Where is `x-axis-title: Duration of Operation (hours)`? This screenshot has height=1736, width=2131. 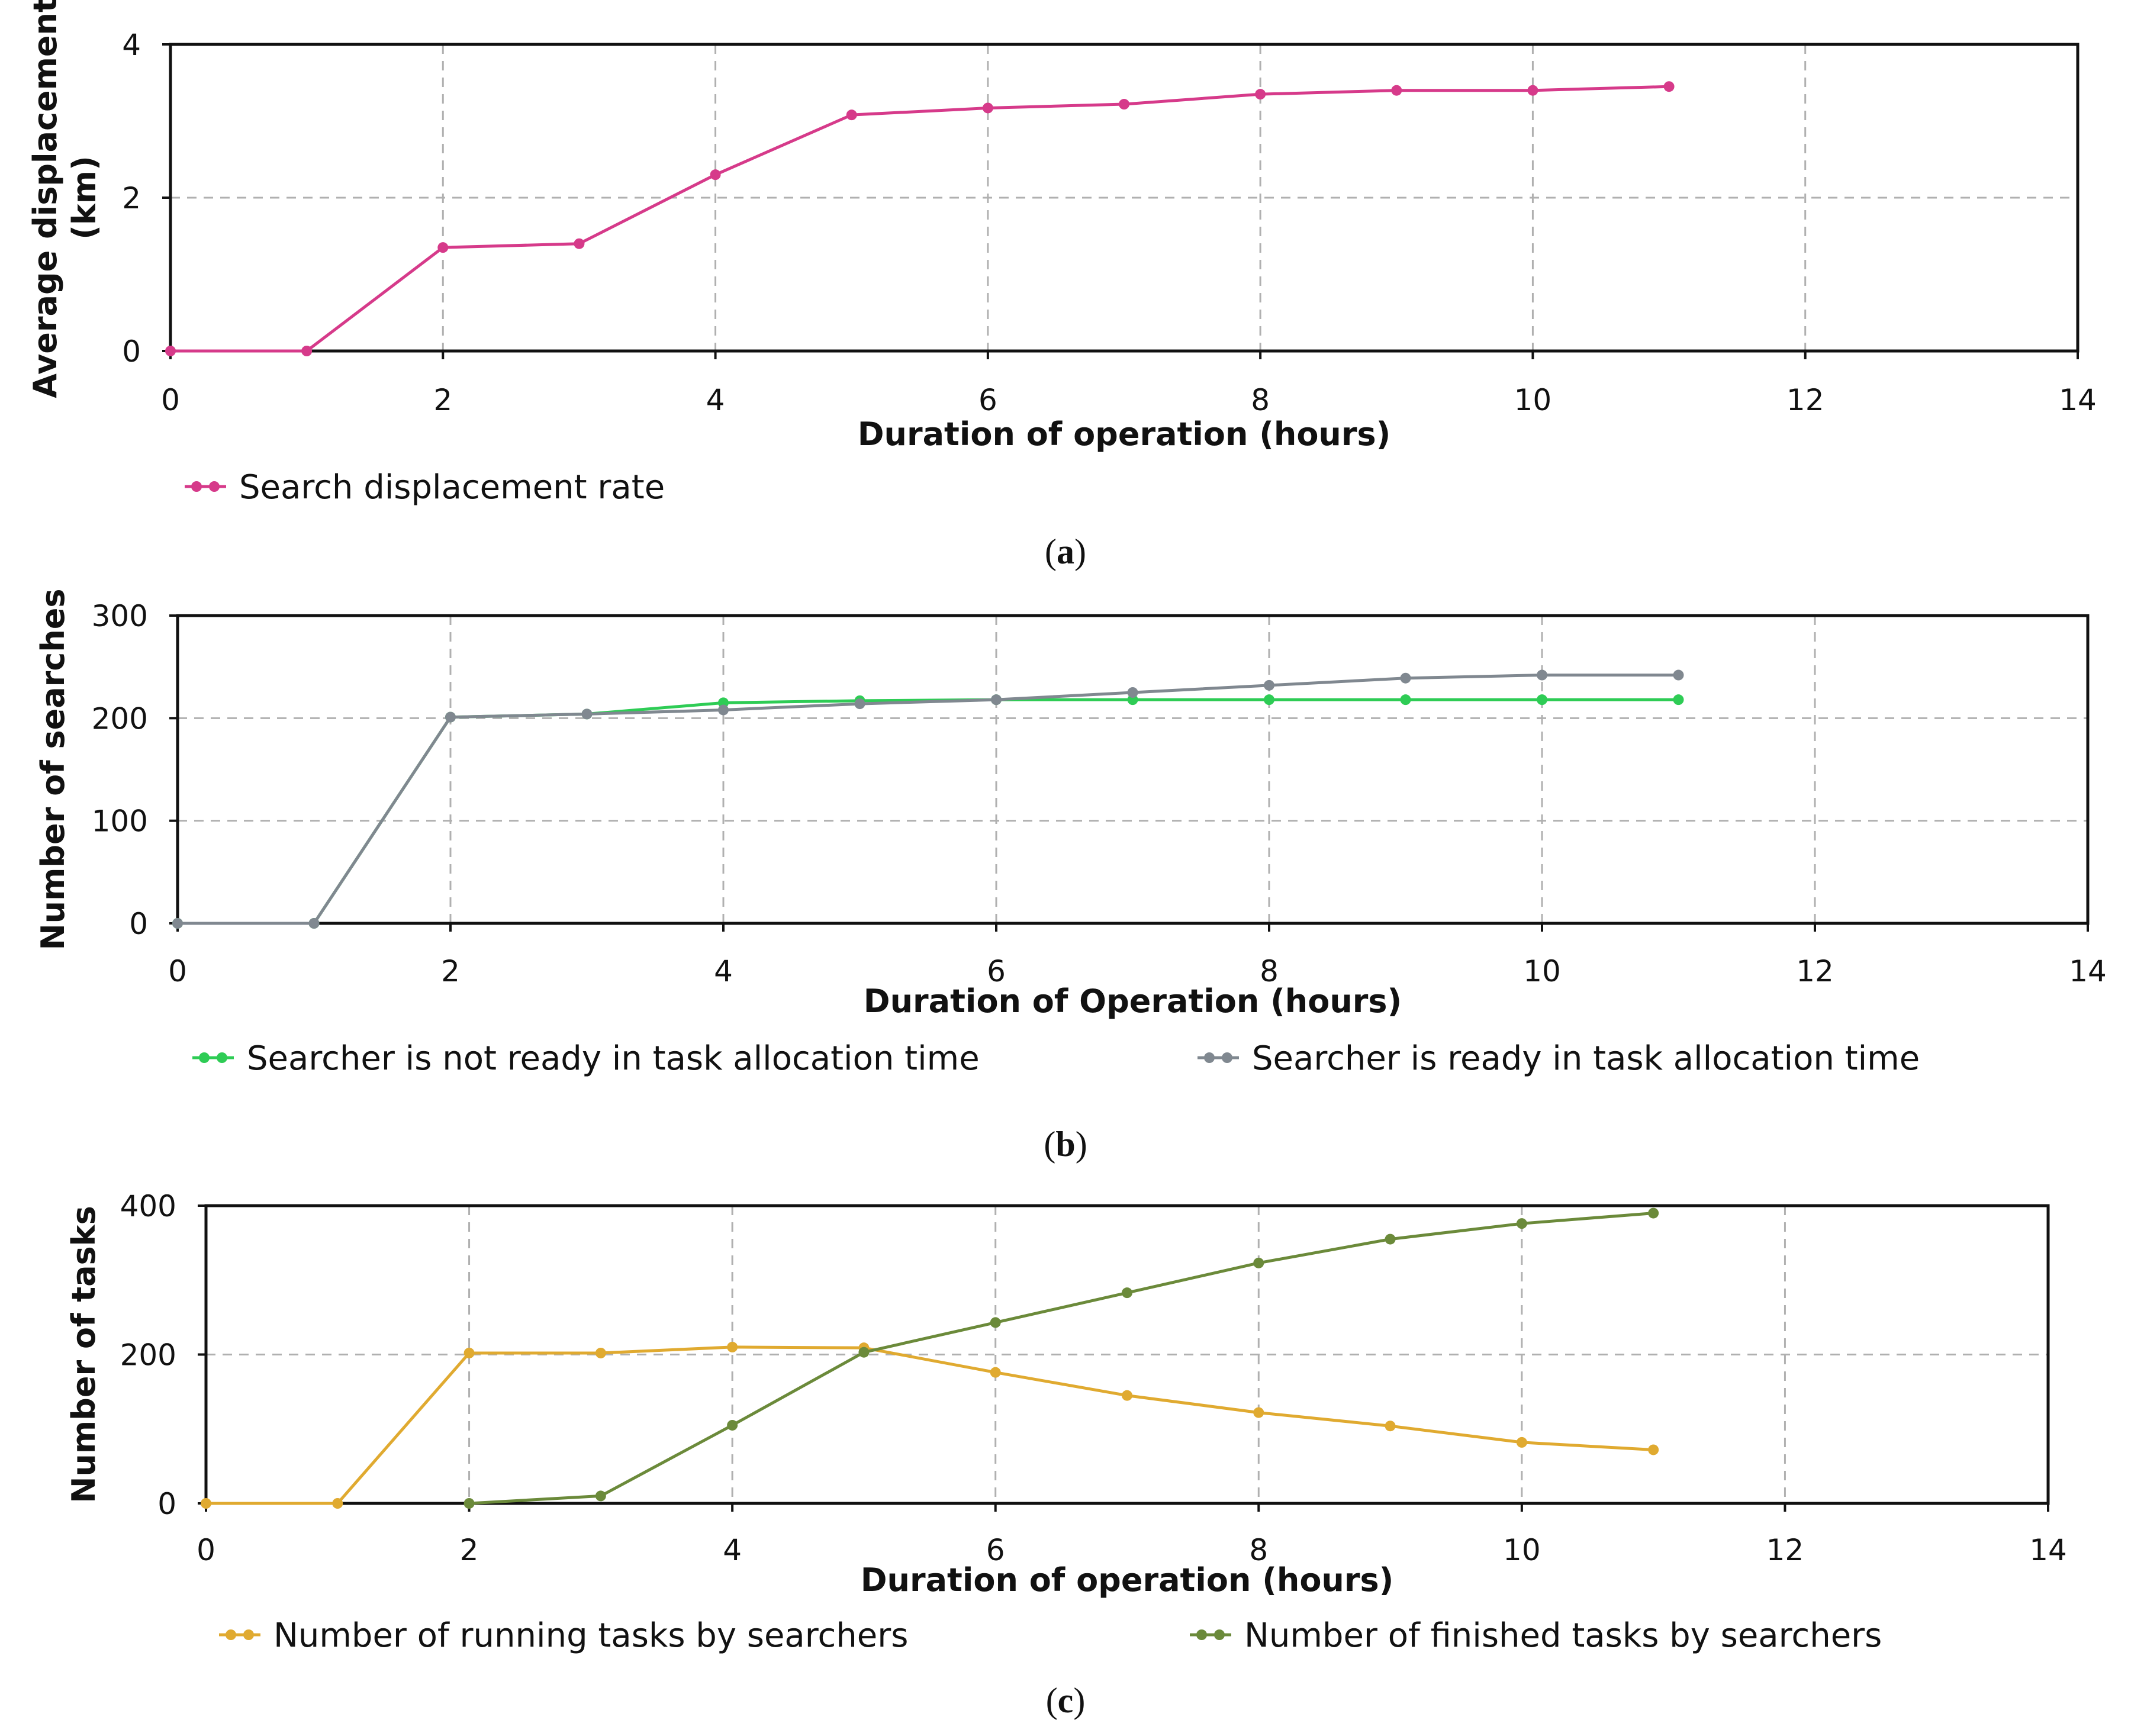 x-axis-title: Duration of Operation (hours) is located at coordinates (1133, 1001).